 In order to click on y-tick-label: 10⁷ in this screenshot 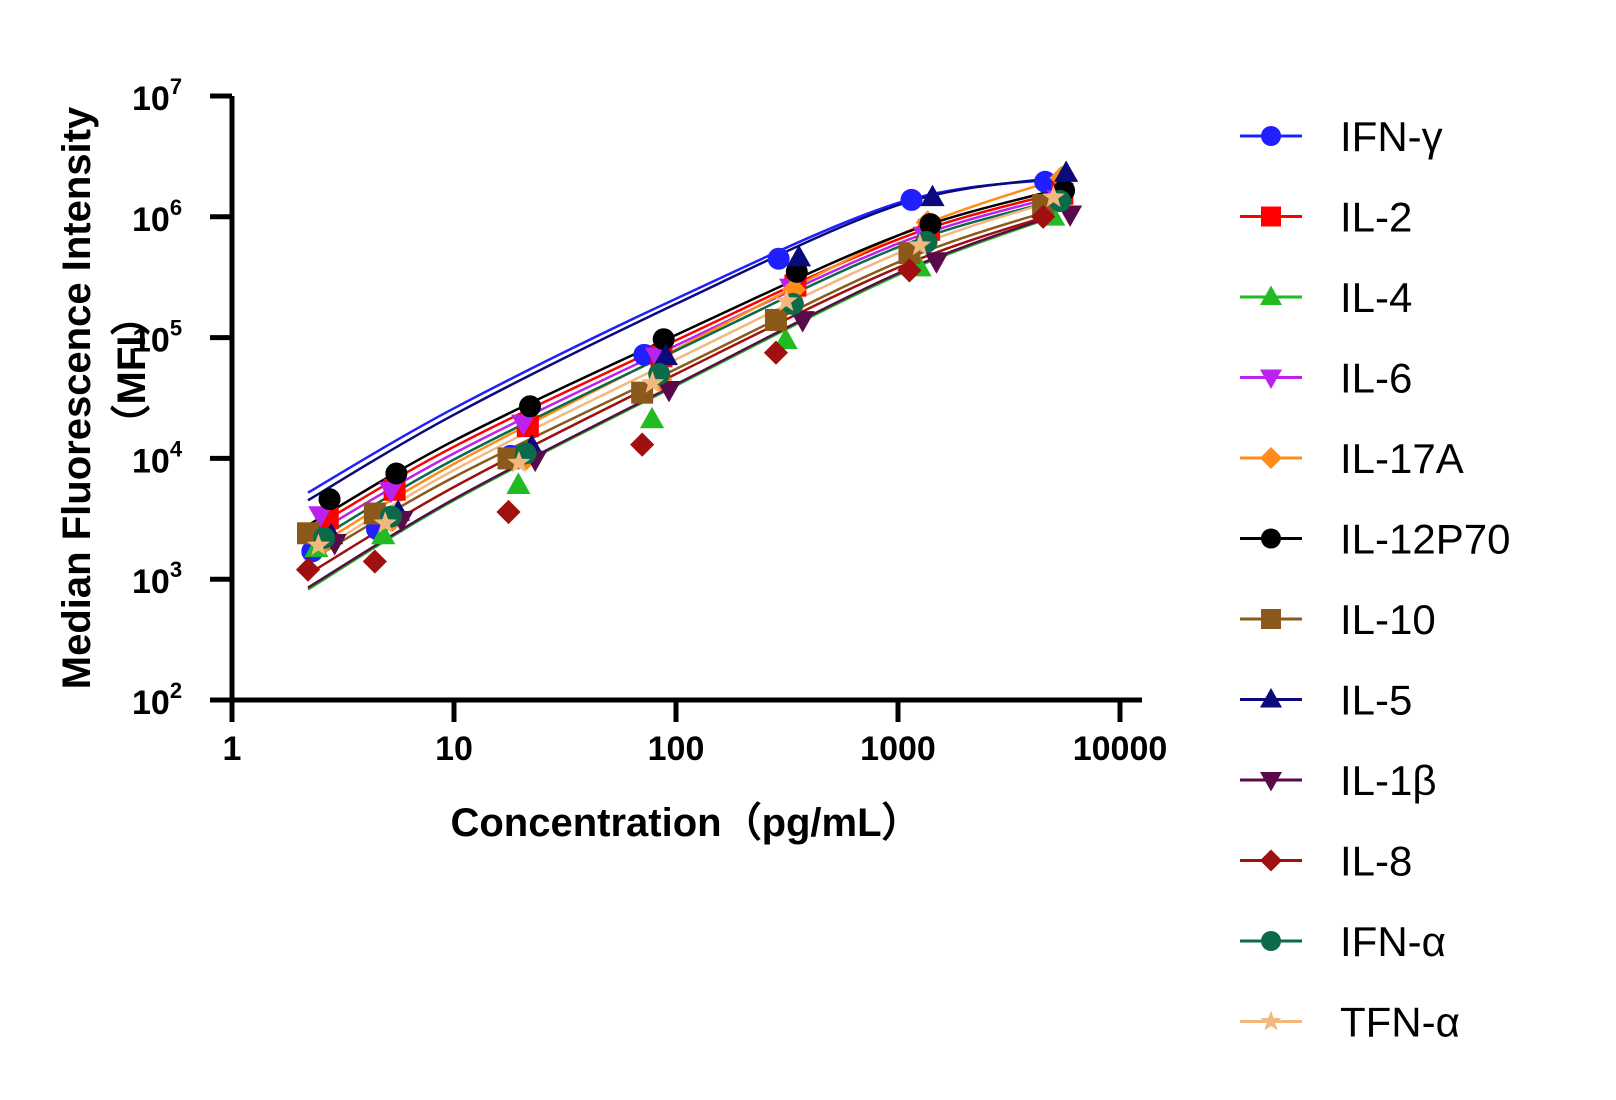, I will do `click(157, 96)`.